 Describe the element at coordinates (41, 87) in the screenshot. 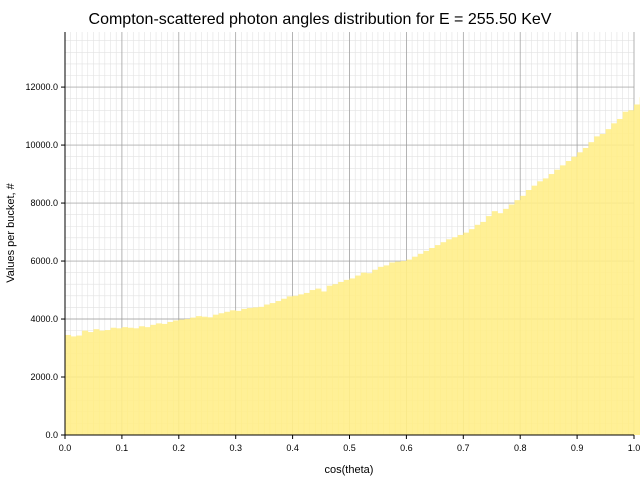

I see `y-tick-label: 12000.0` at that location.